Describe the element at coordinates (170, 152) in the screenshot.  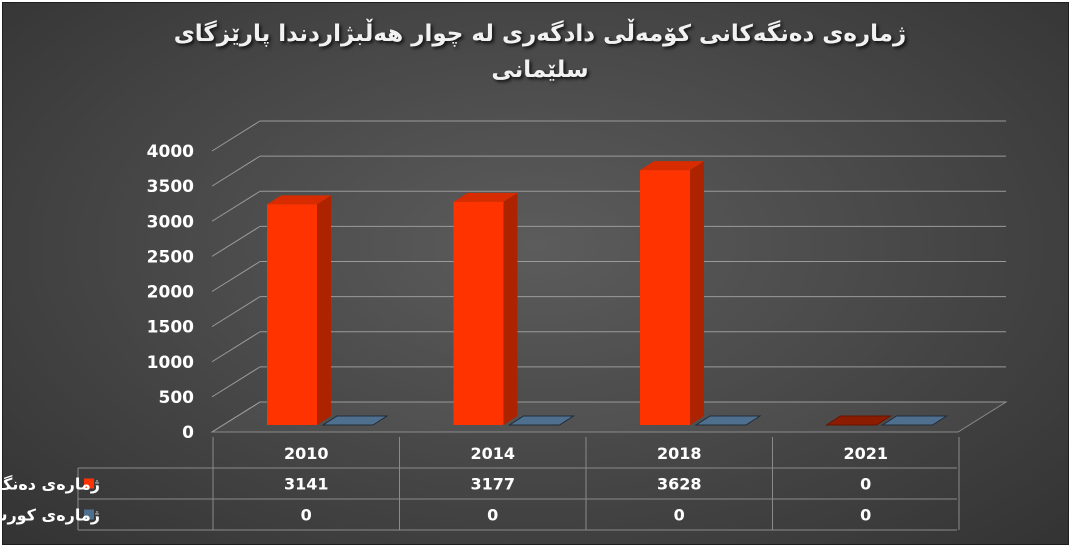
I see `y-tick-label: 4000` at that location.